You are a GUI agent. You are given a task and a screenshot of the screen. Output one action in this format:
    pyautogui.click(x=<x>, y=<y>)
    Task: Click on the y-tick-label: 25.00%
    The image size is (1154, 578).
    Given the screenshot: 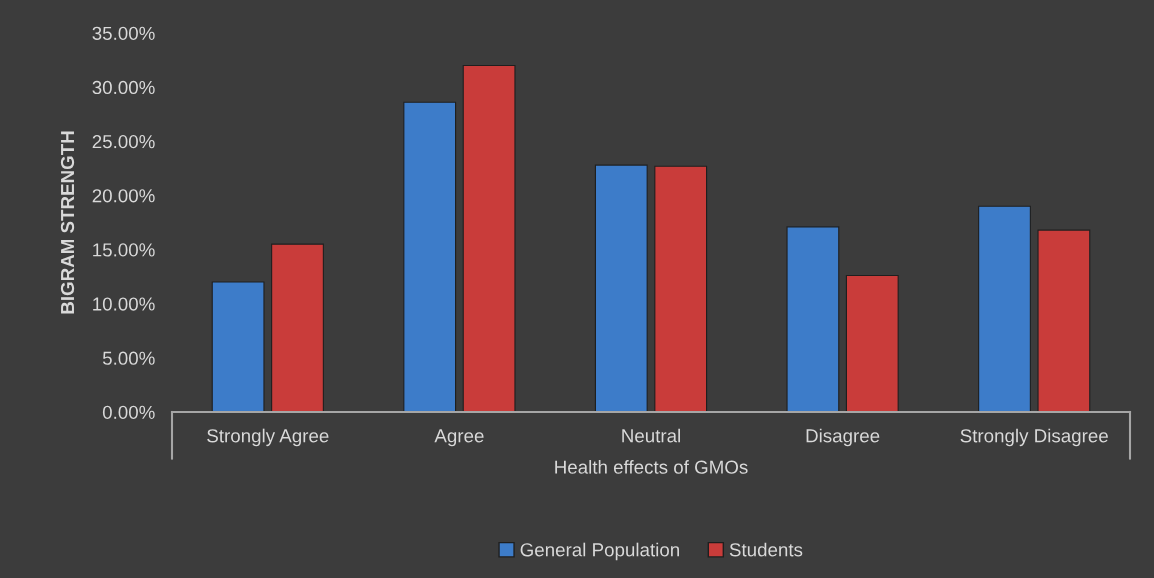 What is the action you would take?
    pyautogui.click(x=123, y=141)
    